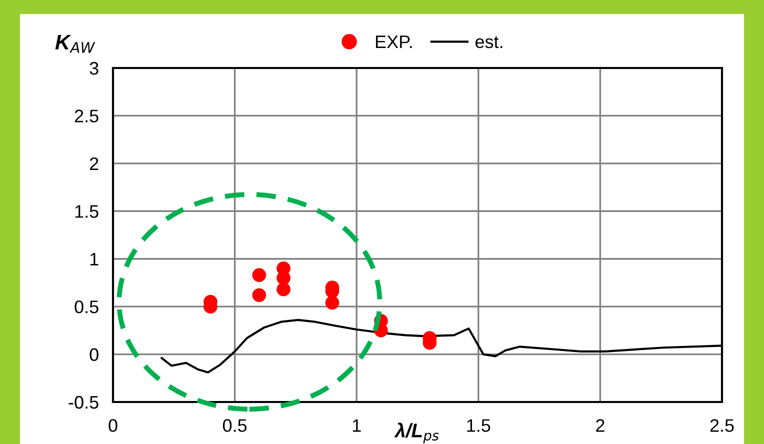 Image resolution: width=764 pixels, height=444 pixels. I want to click on y-tick-label: 0, so click(94, 355).